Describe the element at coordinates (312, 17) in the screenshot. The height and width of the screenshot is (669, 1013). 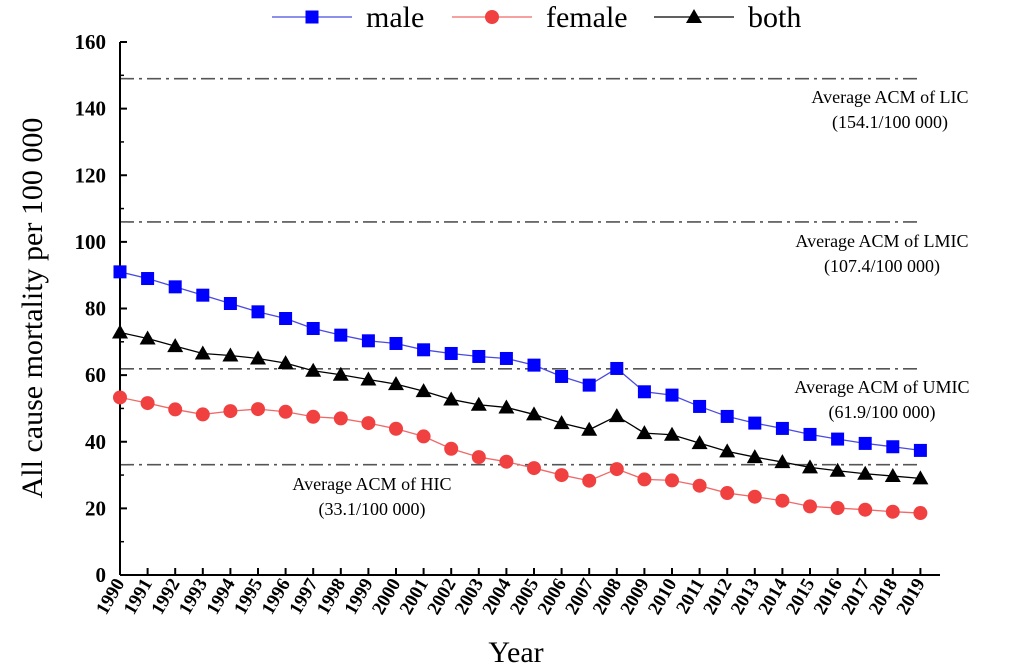
I see `male-legend-marker` at that location.